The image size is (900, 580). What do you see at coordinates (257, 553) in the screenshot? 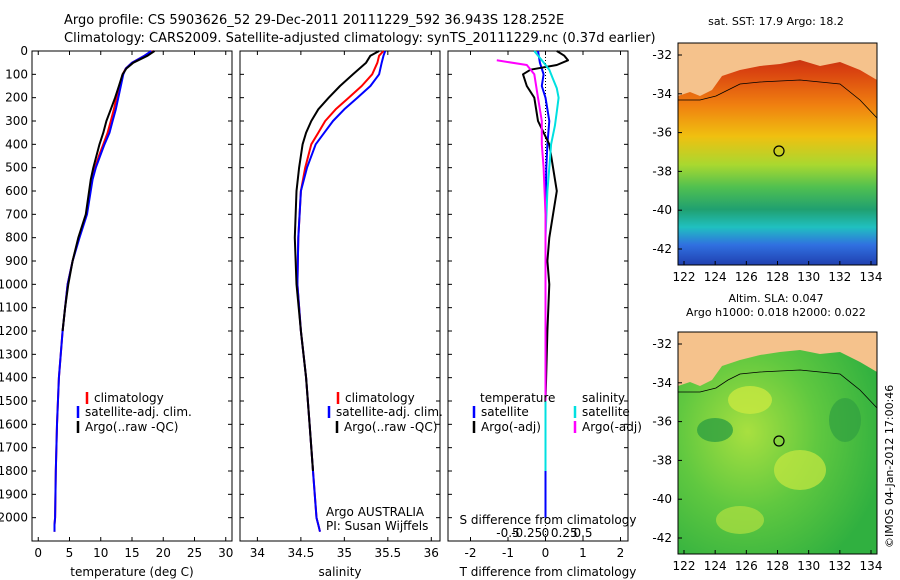
I see `x-tick-label: 34` at bounding box center [257, 553].